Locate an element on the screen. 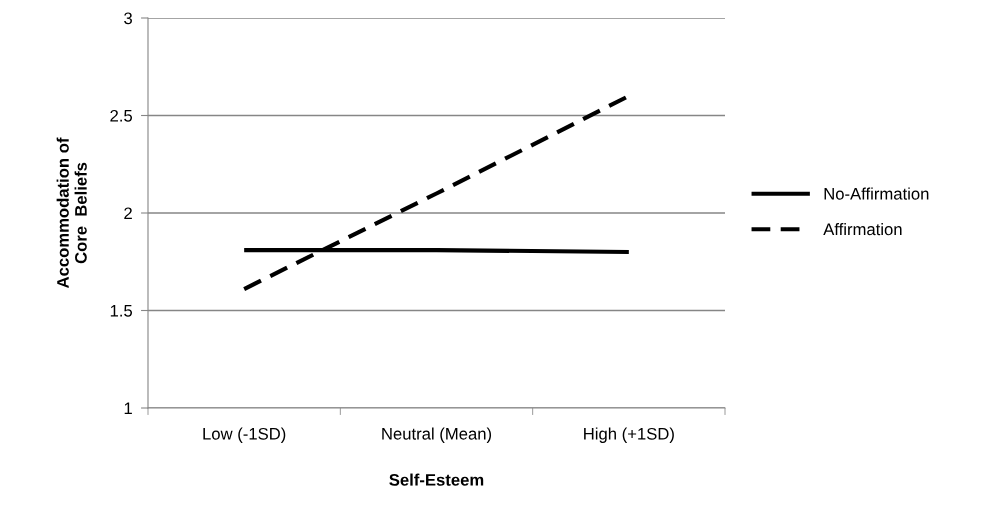  y-tick-label: 3 is located at coordinates (128, 18).